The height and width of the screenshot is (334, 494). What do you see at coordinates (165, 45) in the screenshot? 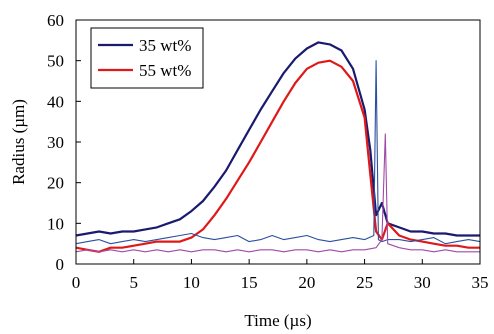
I see `legend-label-0: 35 wt%` at bounding box center [165, 45].